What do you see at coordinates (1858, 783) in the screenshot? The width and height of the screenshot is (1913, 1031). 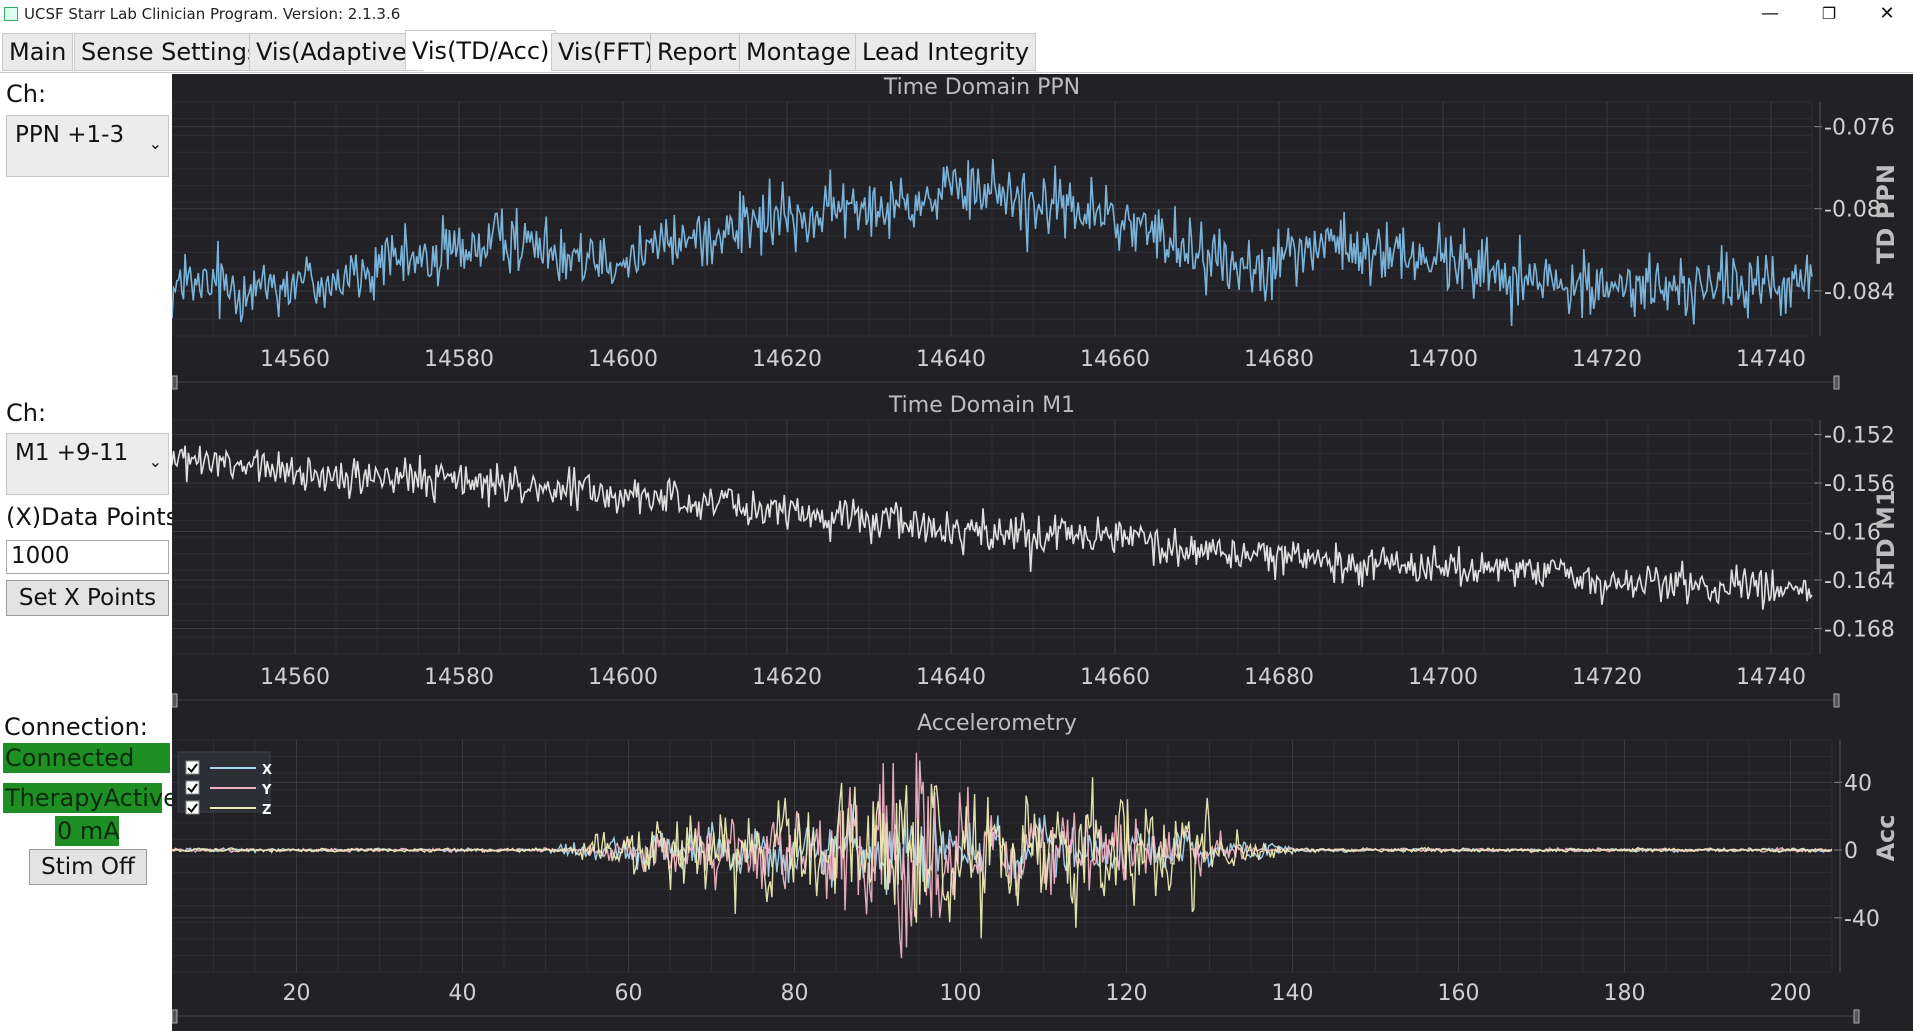 I see `y-tick-label: 40` at bounding box center [1858, 783].